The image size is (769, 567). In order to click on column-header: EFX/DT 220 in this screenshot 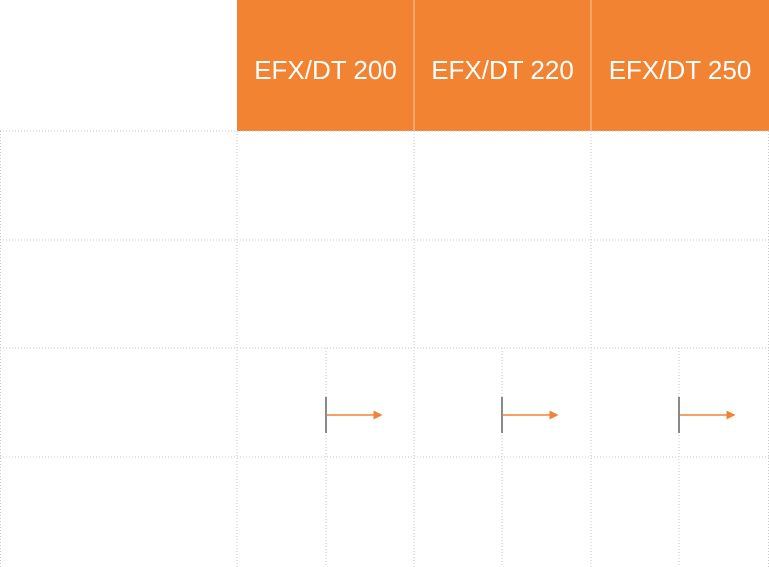, I will do `click(502, 70)`.